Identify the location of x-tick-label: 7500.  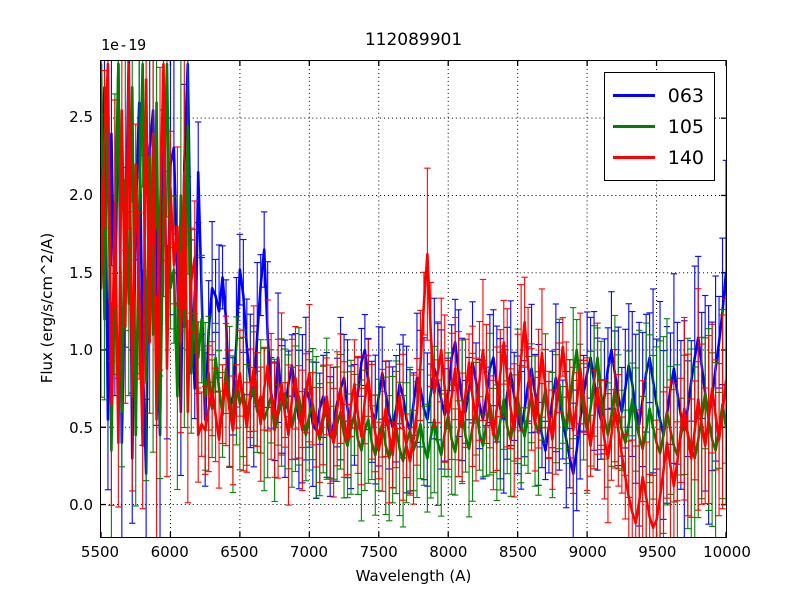
(378, 552).